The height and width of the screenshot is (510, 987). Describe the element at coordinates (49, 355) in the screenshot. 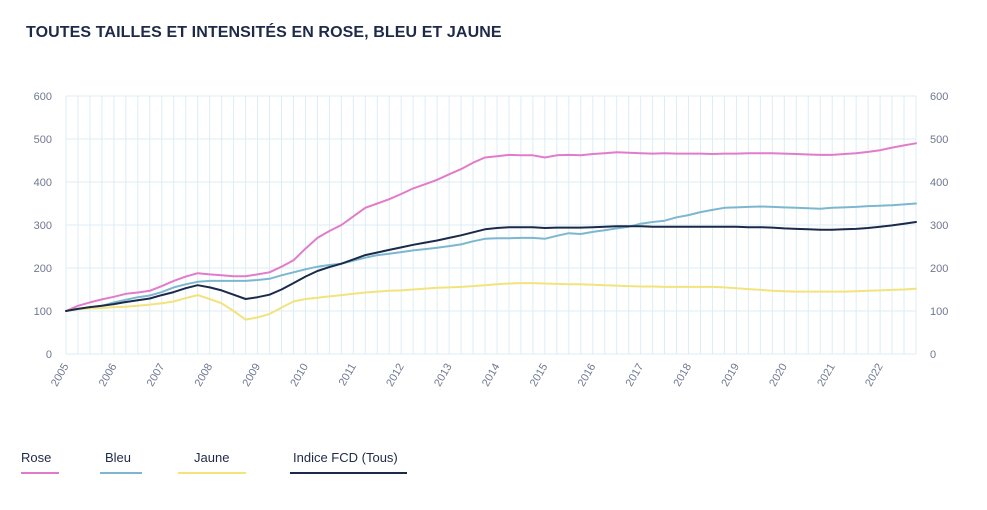

I see `y-tick-label-left: 0` at that location.